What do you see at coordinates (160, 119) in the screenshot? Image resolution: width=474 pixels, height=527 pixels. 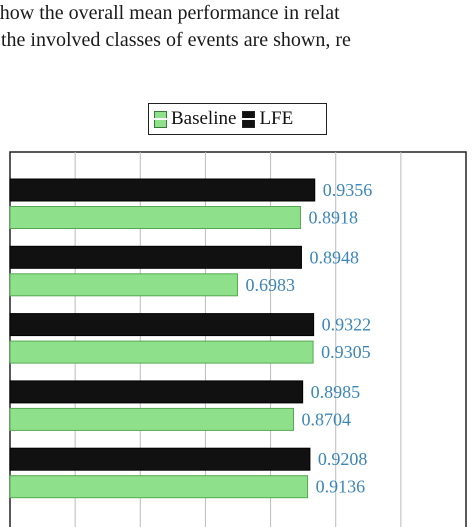 I see `baseline-legend-swatch` at bounding box center [160, 119].